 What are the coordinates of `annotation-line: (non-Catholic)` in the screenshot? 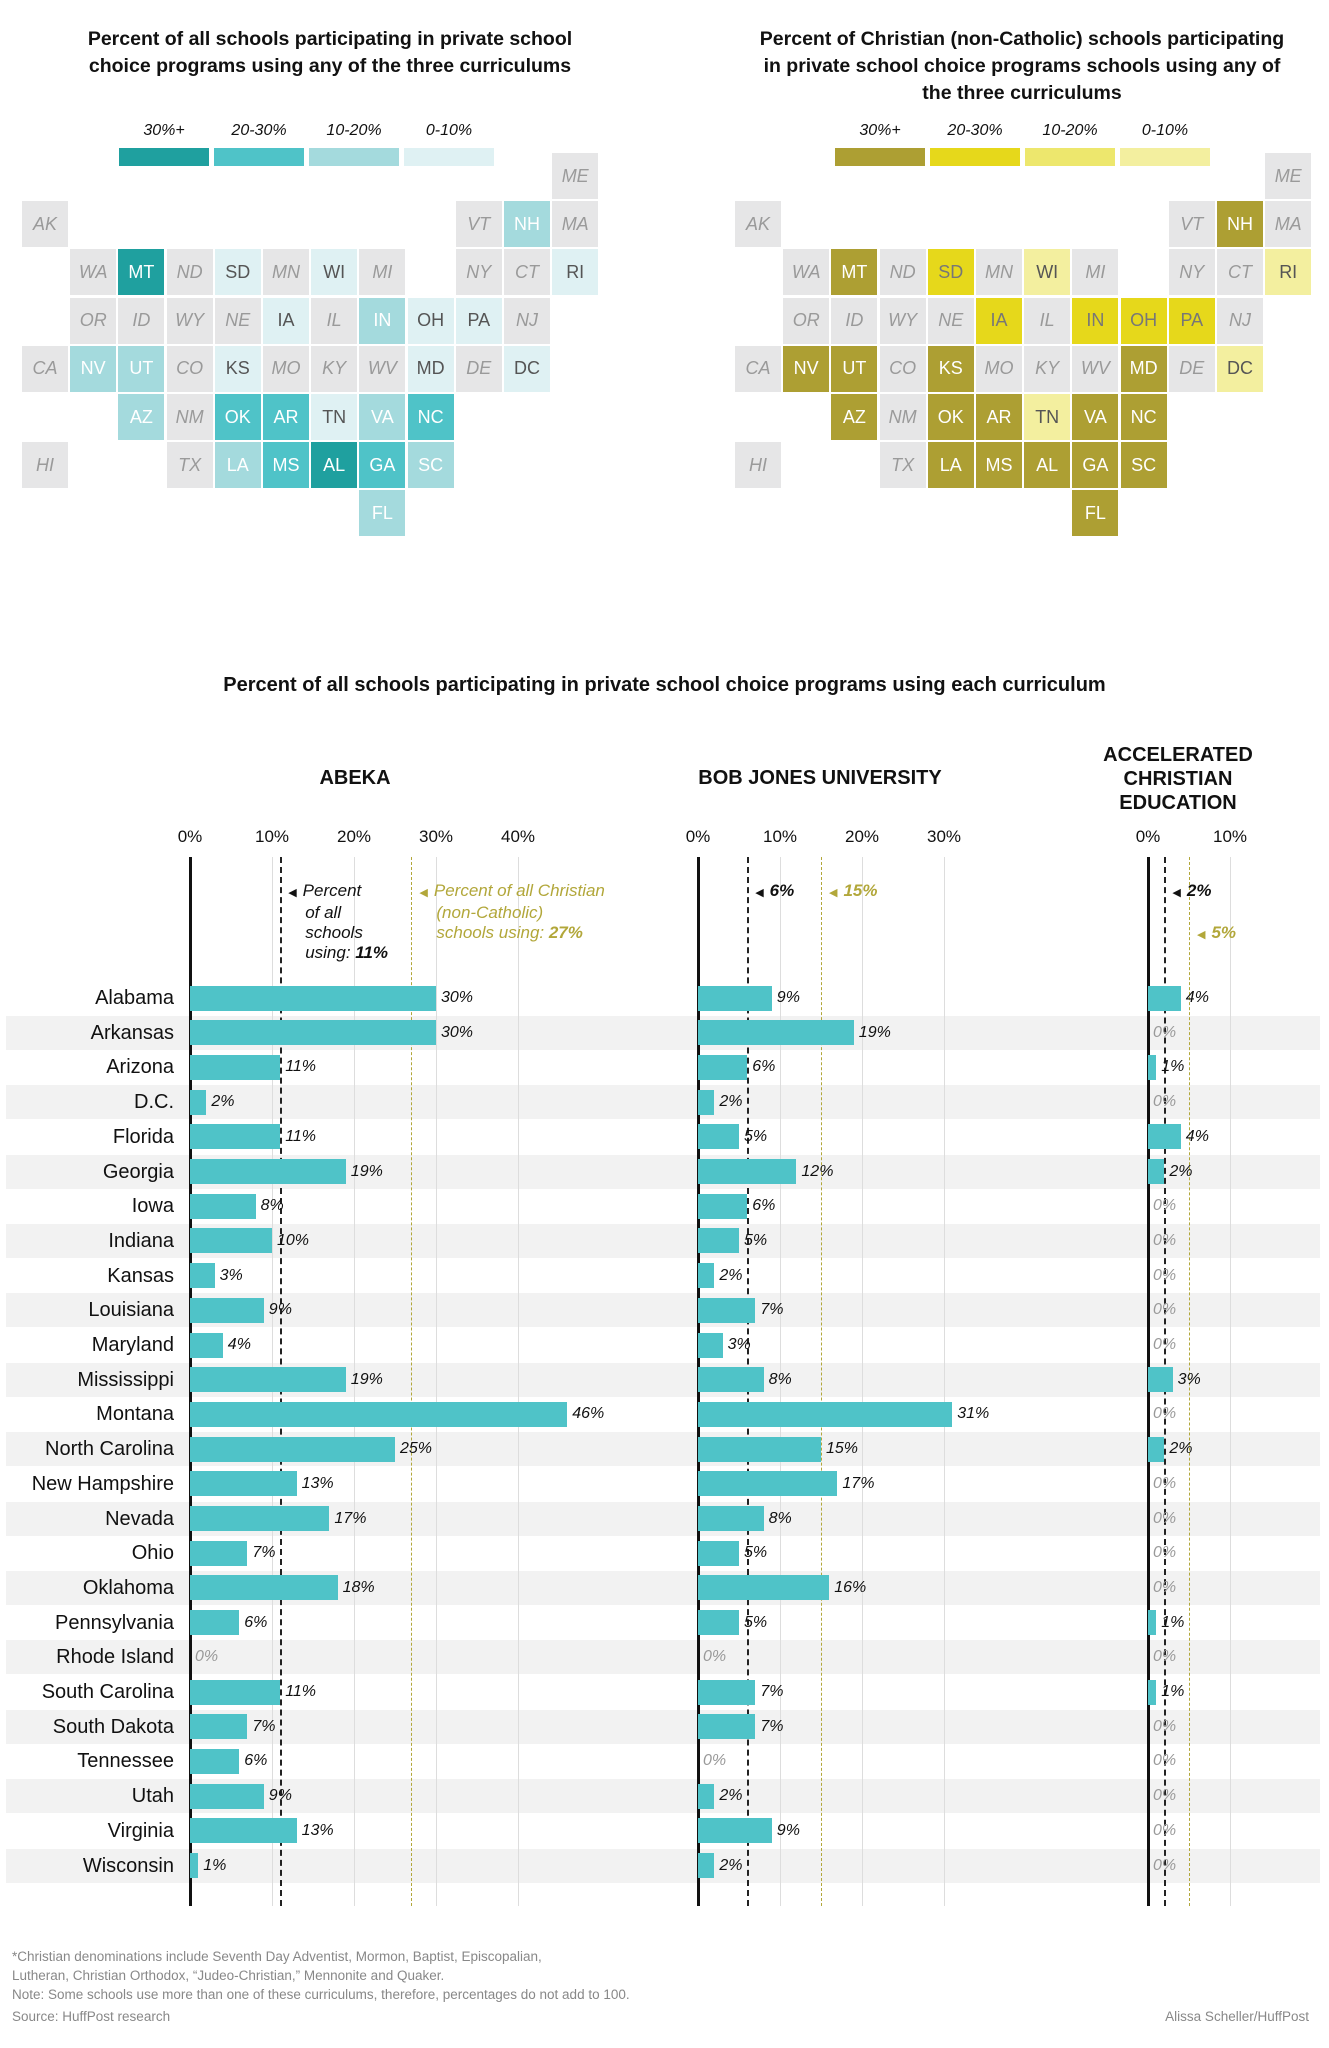 It's located at (520, 913).